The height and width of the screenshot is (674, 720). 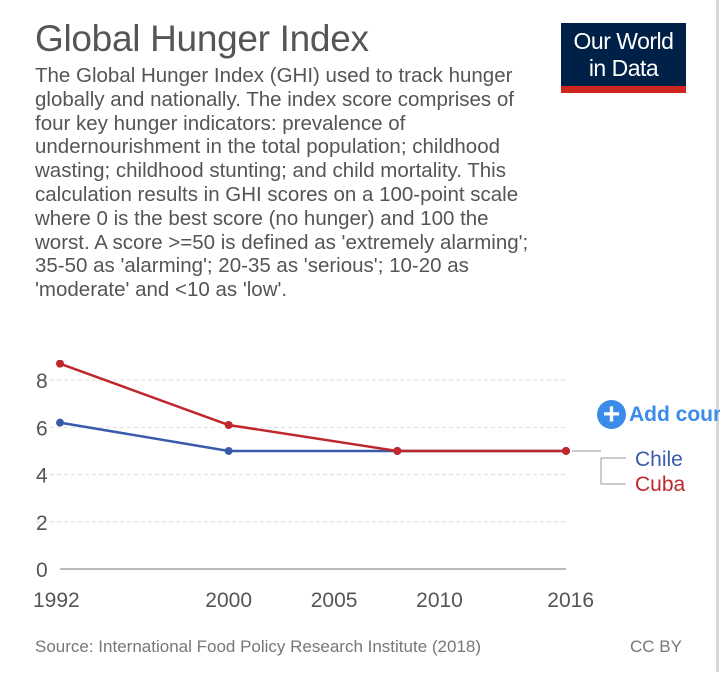 What do you see at coordinates (659, 459) in the screenshot?
I see `legend-label-chile: Chile` at bounding box center [659, 459].